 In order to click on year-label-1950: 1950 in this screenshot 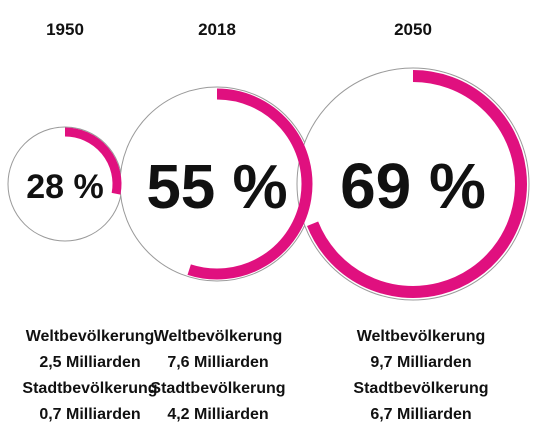, I will do `click(65, 29)`.